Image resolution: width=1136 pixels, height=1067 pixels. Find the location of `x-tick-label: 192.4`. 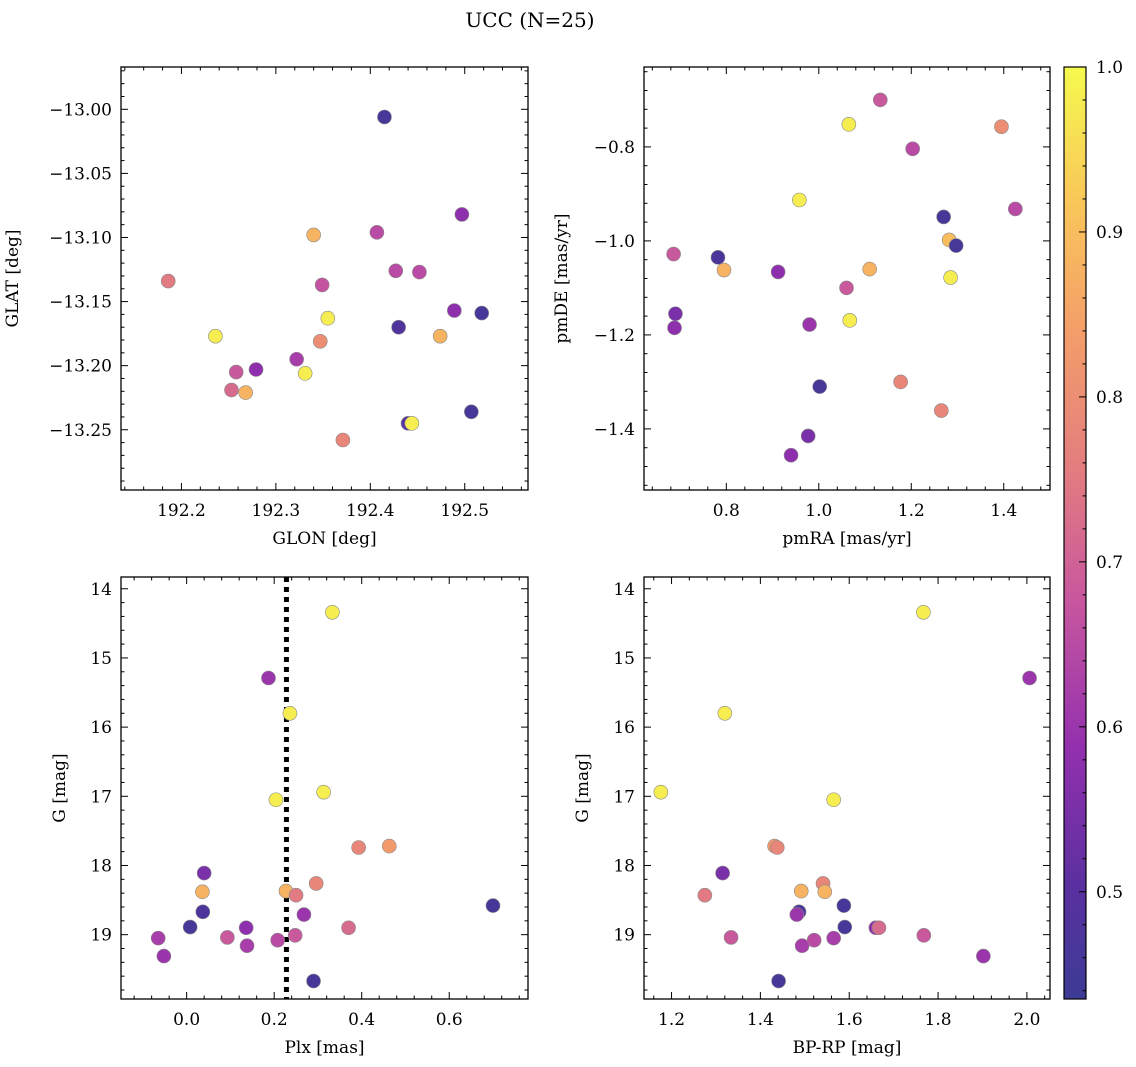

x-tick-label: 192.4 is located at coordinates (370, 511).